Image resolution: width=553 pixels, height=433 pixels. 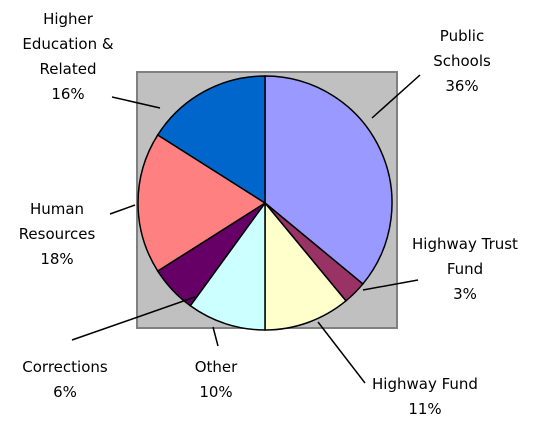 What do you see at coordinates (462, 48) in the screenshot?
I see `category-label: Public Schools` at bounding box center [462, 48].